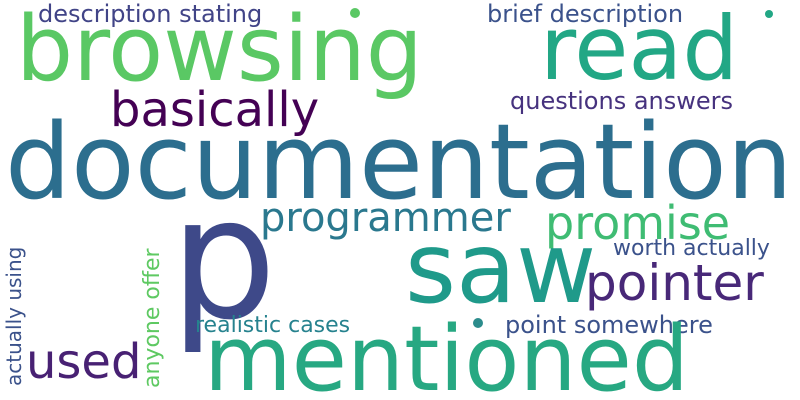 This screenshot has width=800, height=400. What do you see at coordinates (355, 13) in the screenshot?
I see `dot-top` at bounding box center [355, 13].